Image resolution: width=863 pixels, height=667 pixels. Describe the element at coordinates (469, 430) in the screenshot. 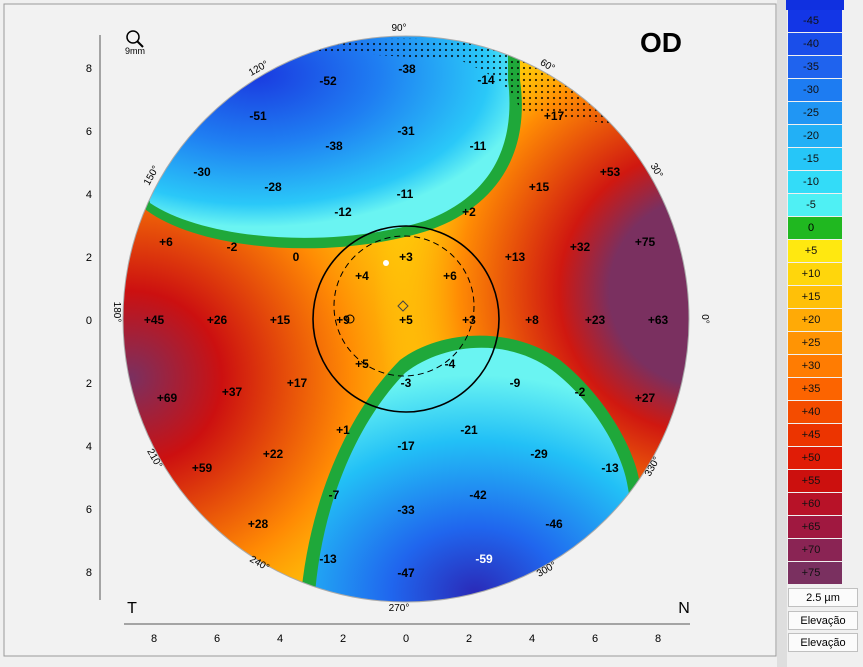

I see `map-value: -21` at that location.